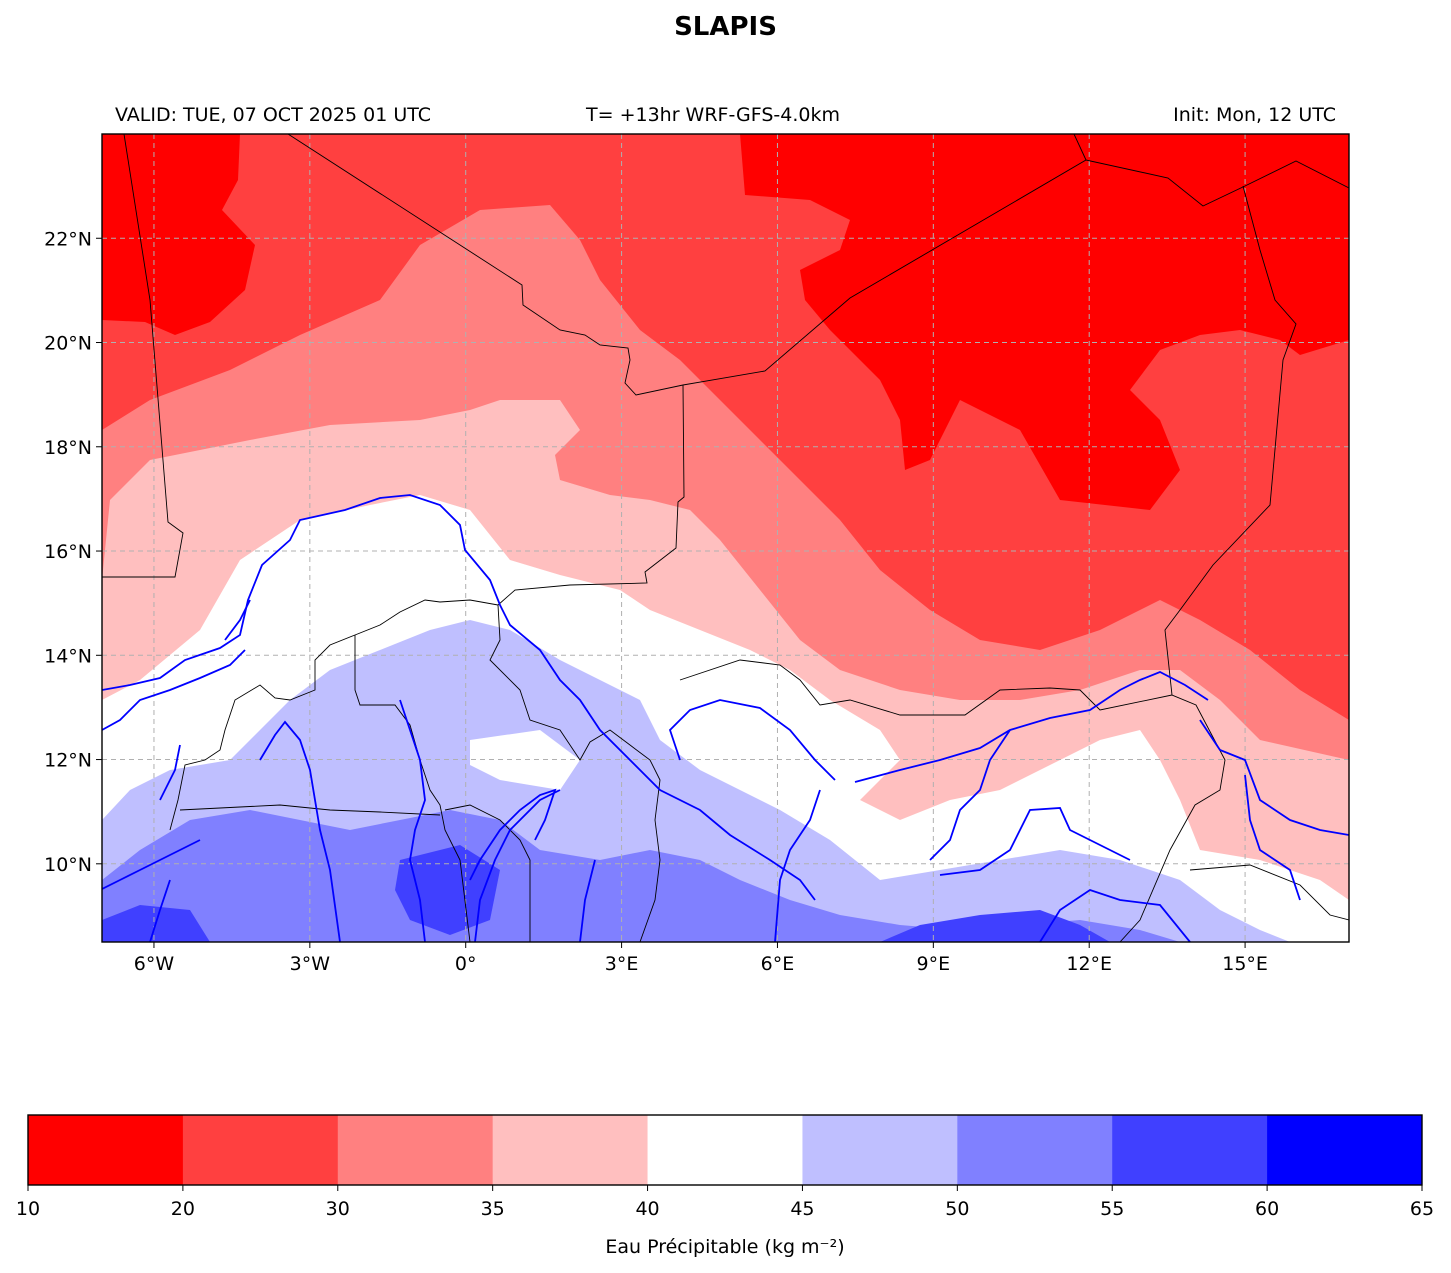  What do you see at coordinates (68, 344) in the screenshot?
I see `lat-tick-label: 20°N` at bounding box center [68, 344].